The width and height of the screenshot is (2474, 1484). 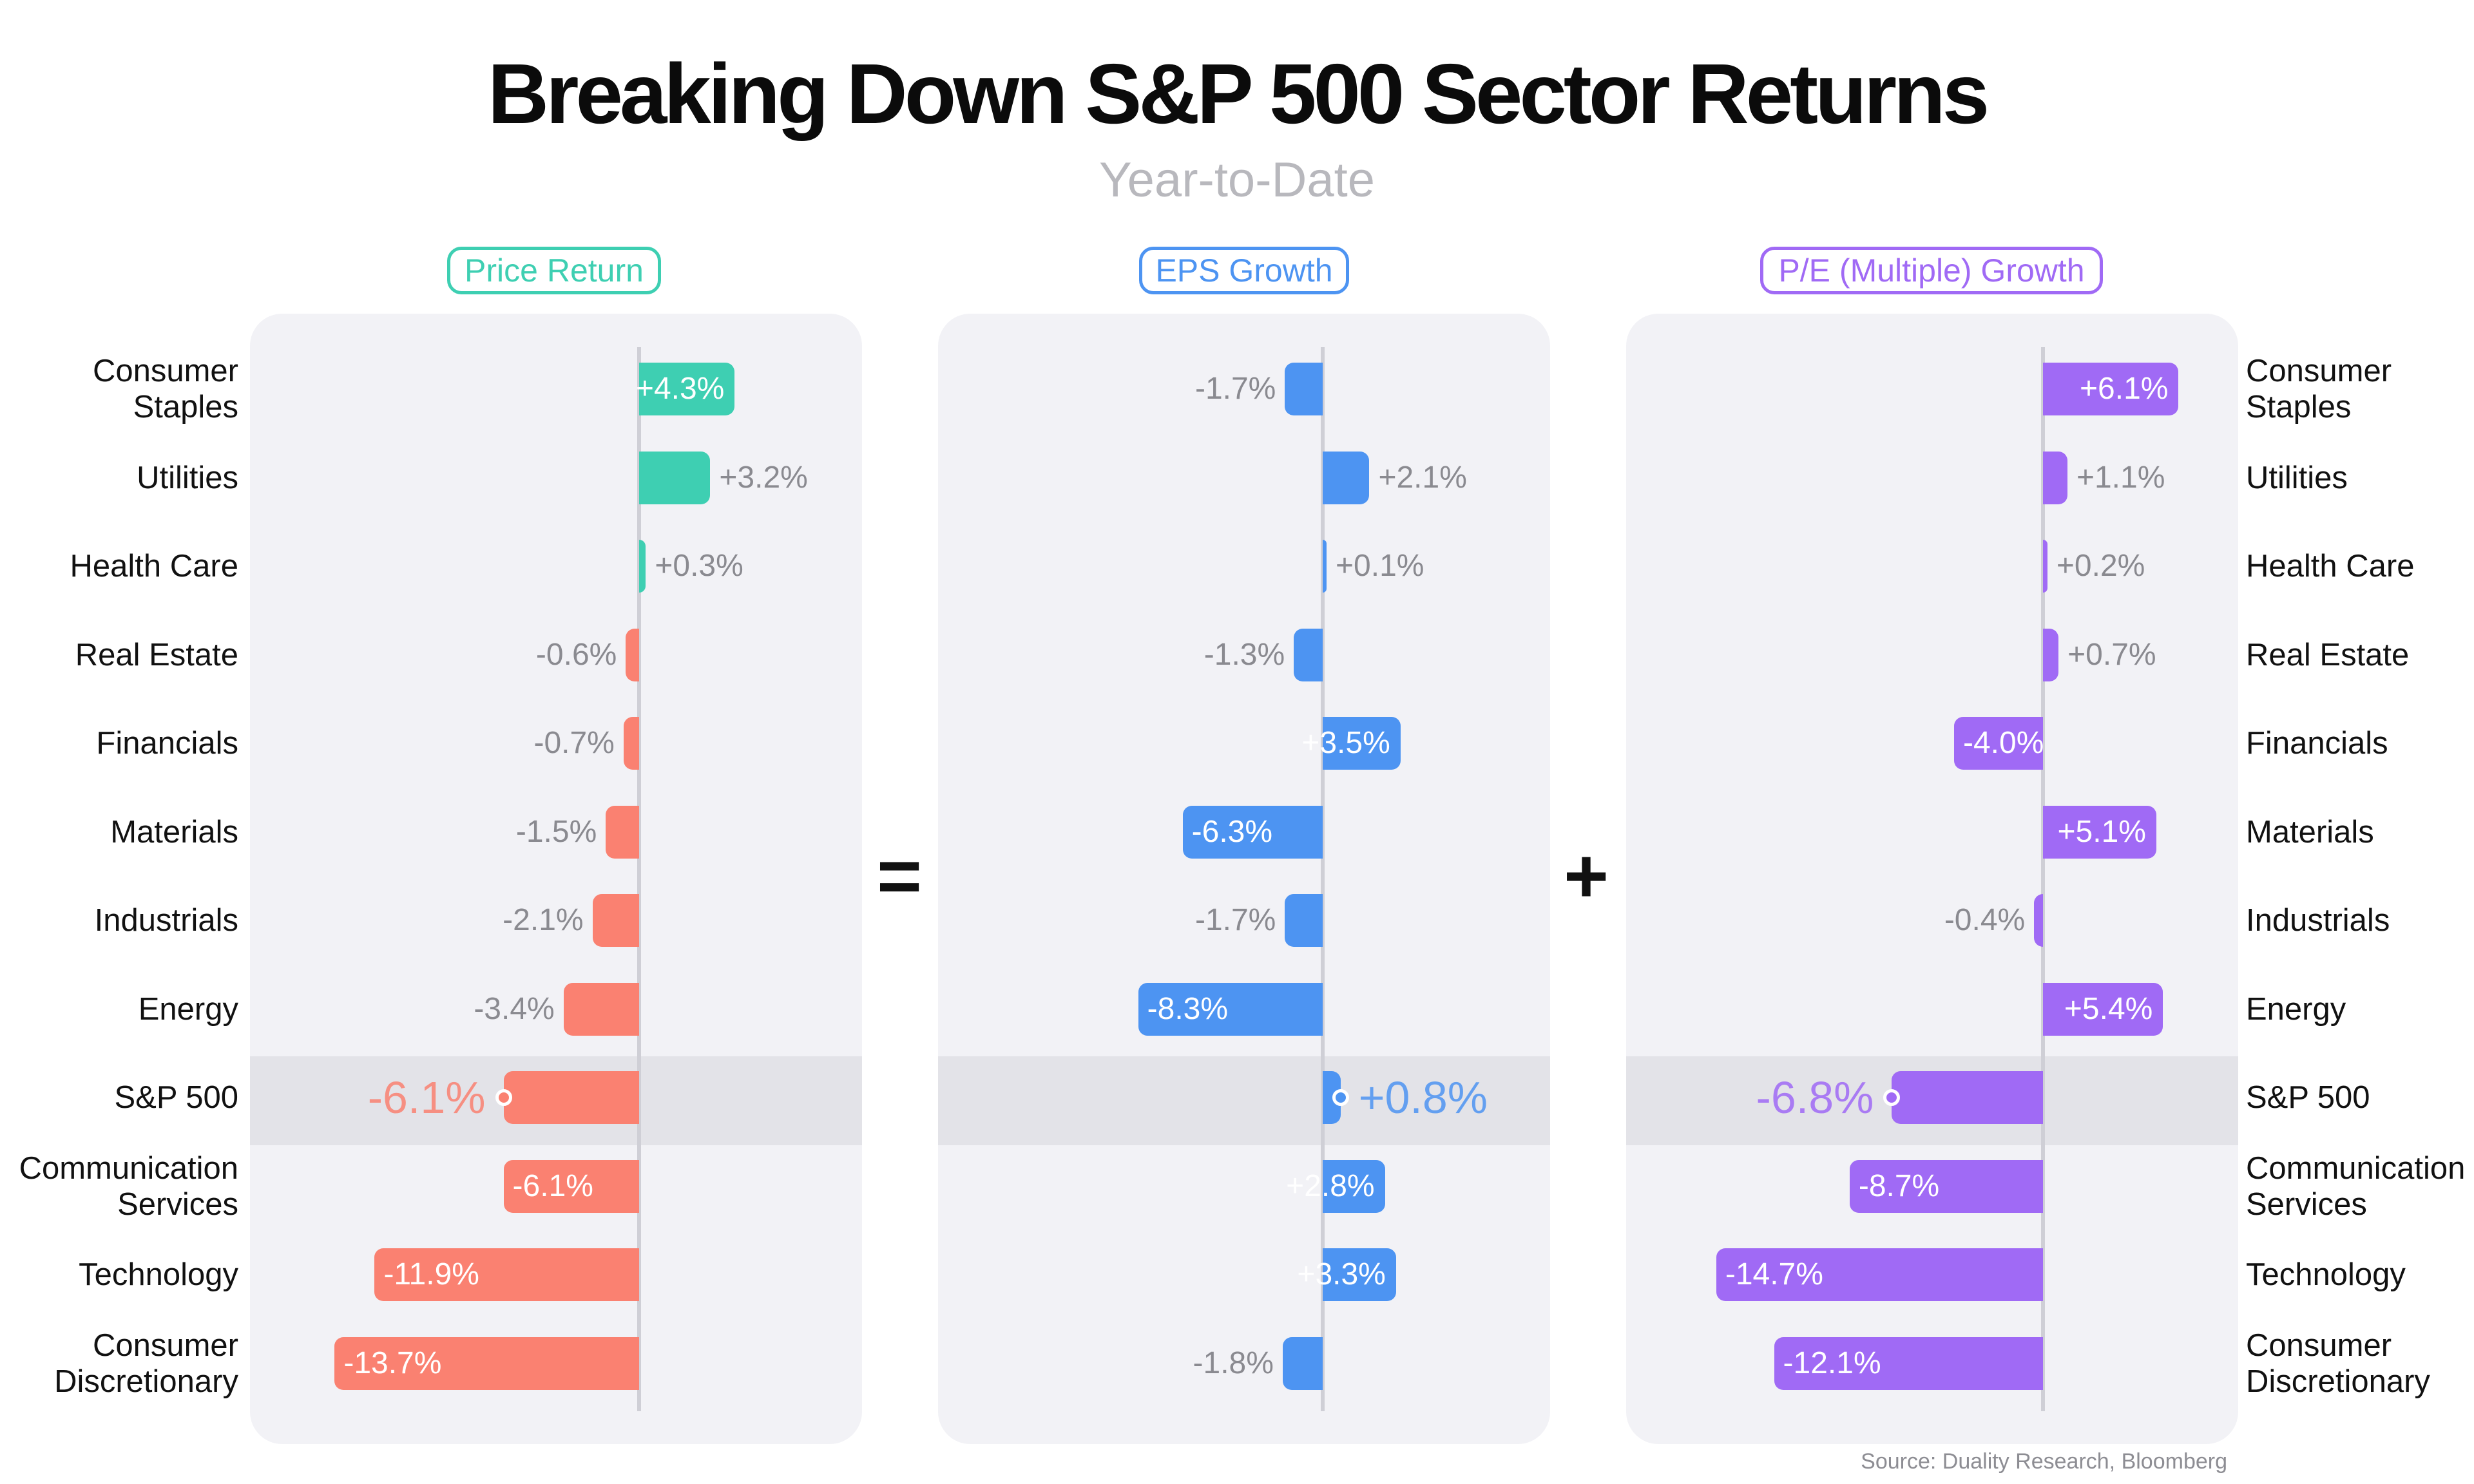 I want to click on value-label: +5.1%, so click(x=2101, y=831).